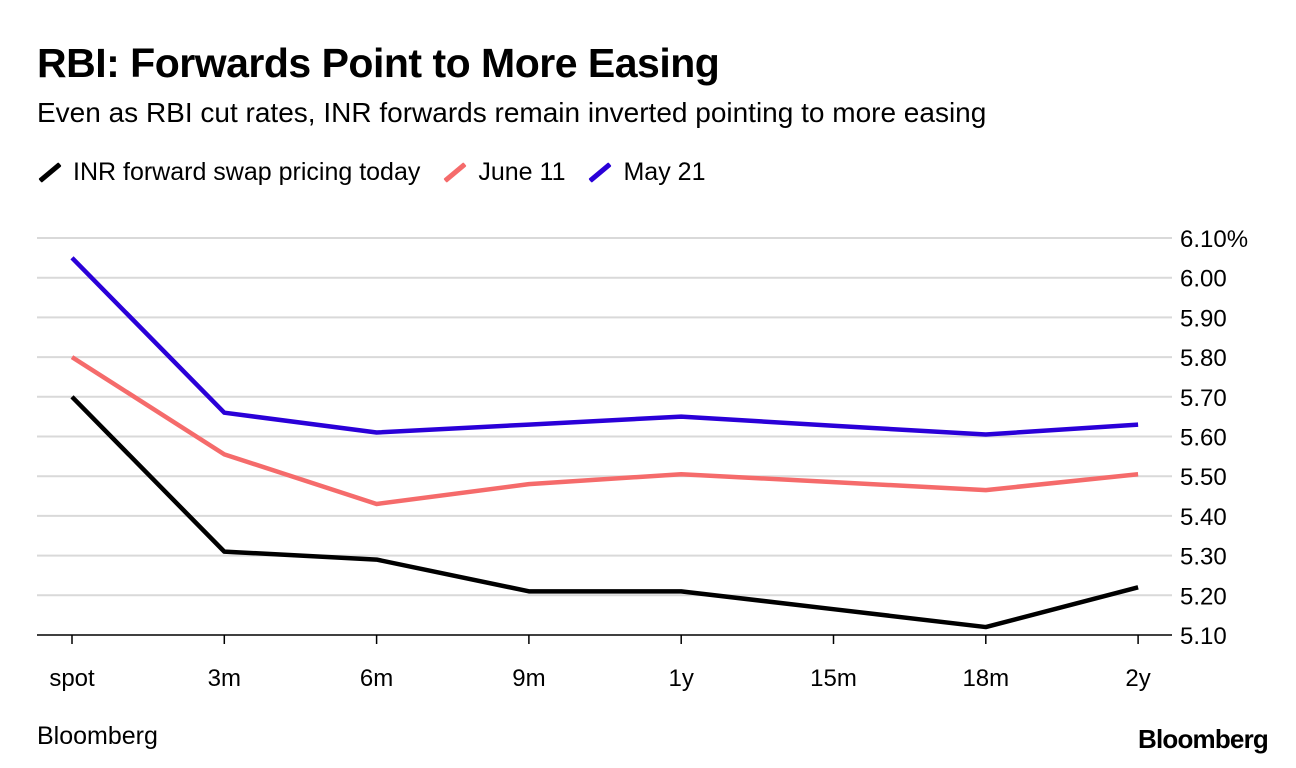 The width and height of the screenshot is (1296, 768). What do you see at coordinates (378, 63) in the screenshot?
I see `chart-title: RBI: Forwards Point to More Easing` at bounding box center [378, 63].